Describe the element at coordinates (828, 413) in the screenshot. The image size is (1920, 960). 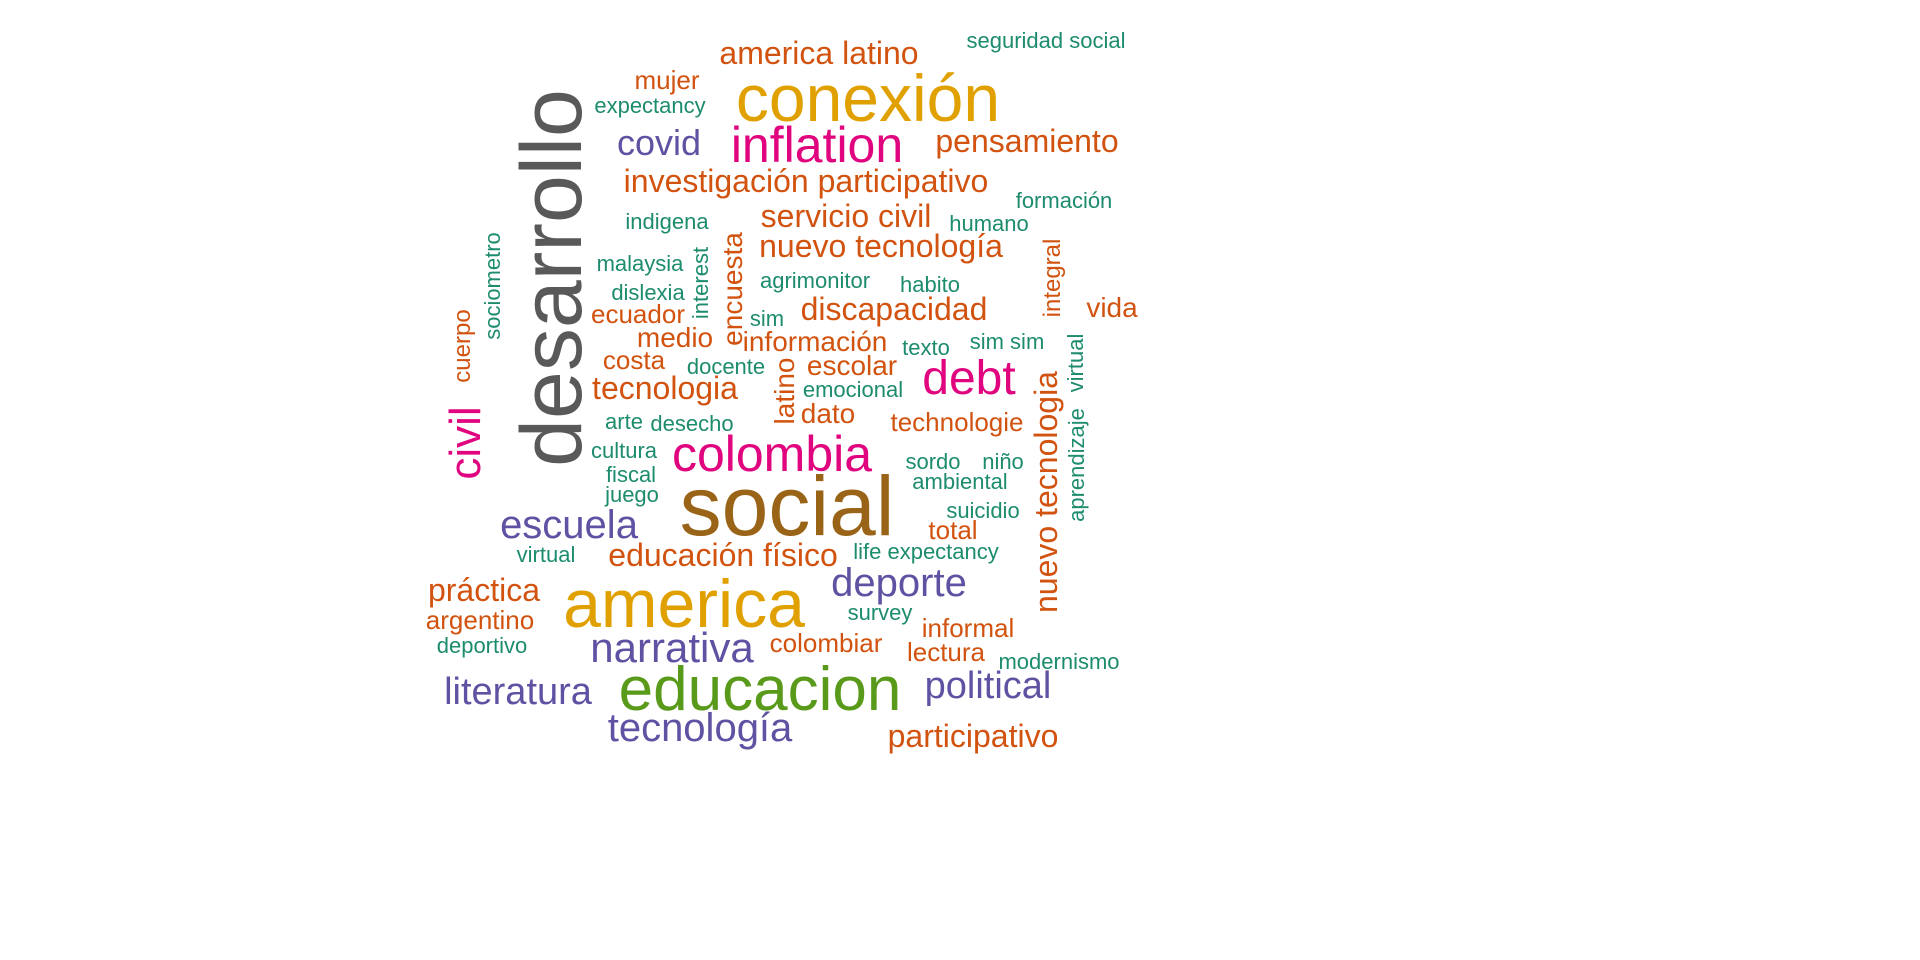
I see `word-dato: dato` at that location.